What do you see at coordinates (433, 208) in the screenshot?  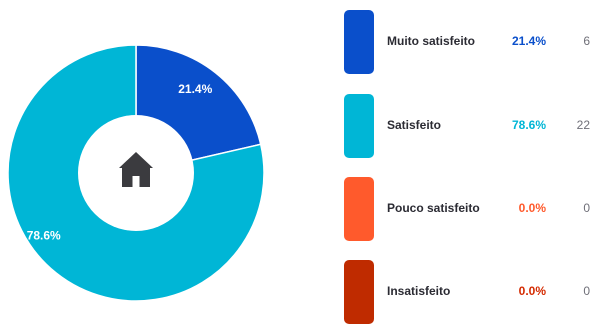 I see `legend-category-label: Pouco satisfeito` at bounding box center [433, 208].